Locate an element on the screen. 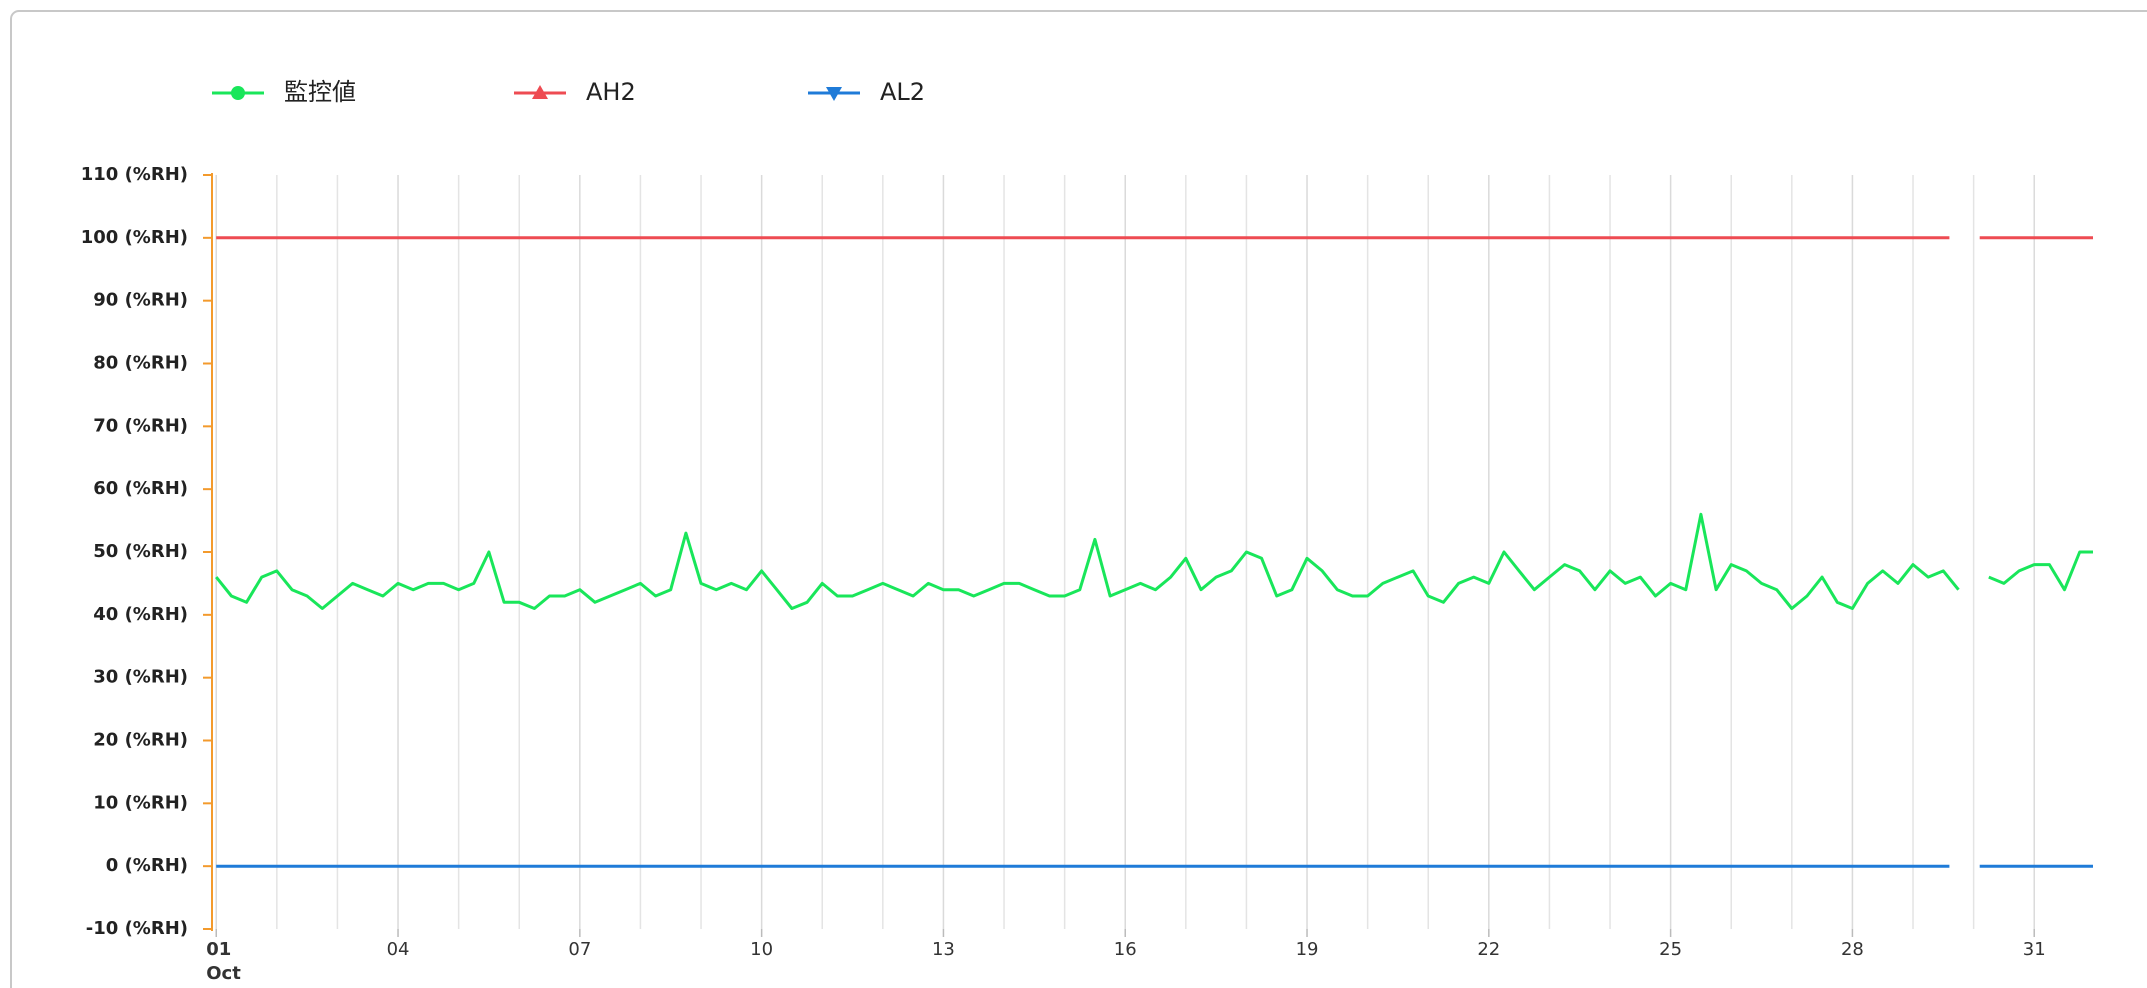 The height and width of the screenshot is (988, 2147). x-tick-label: 28 is located at coordinates (1852, 949).